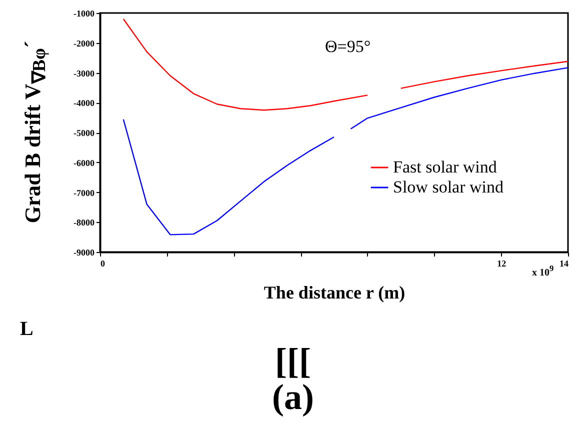 The image size is (573, 434). Describe the element at coordinates (103, 263) in the screenshot. I see `x-tick-label: 0` at that location.